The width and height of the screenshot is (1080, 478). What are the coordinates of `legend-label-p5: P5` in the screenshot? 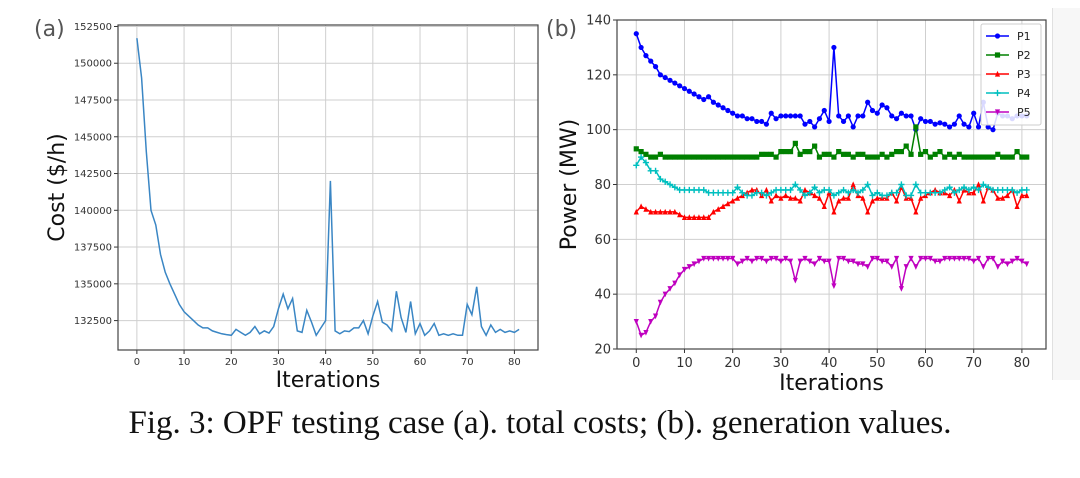 It's located at (1024, 112).